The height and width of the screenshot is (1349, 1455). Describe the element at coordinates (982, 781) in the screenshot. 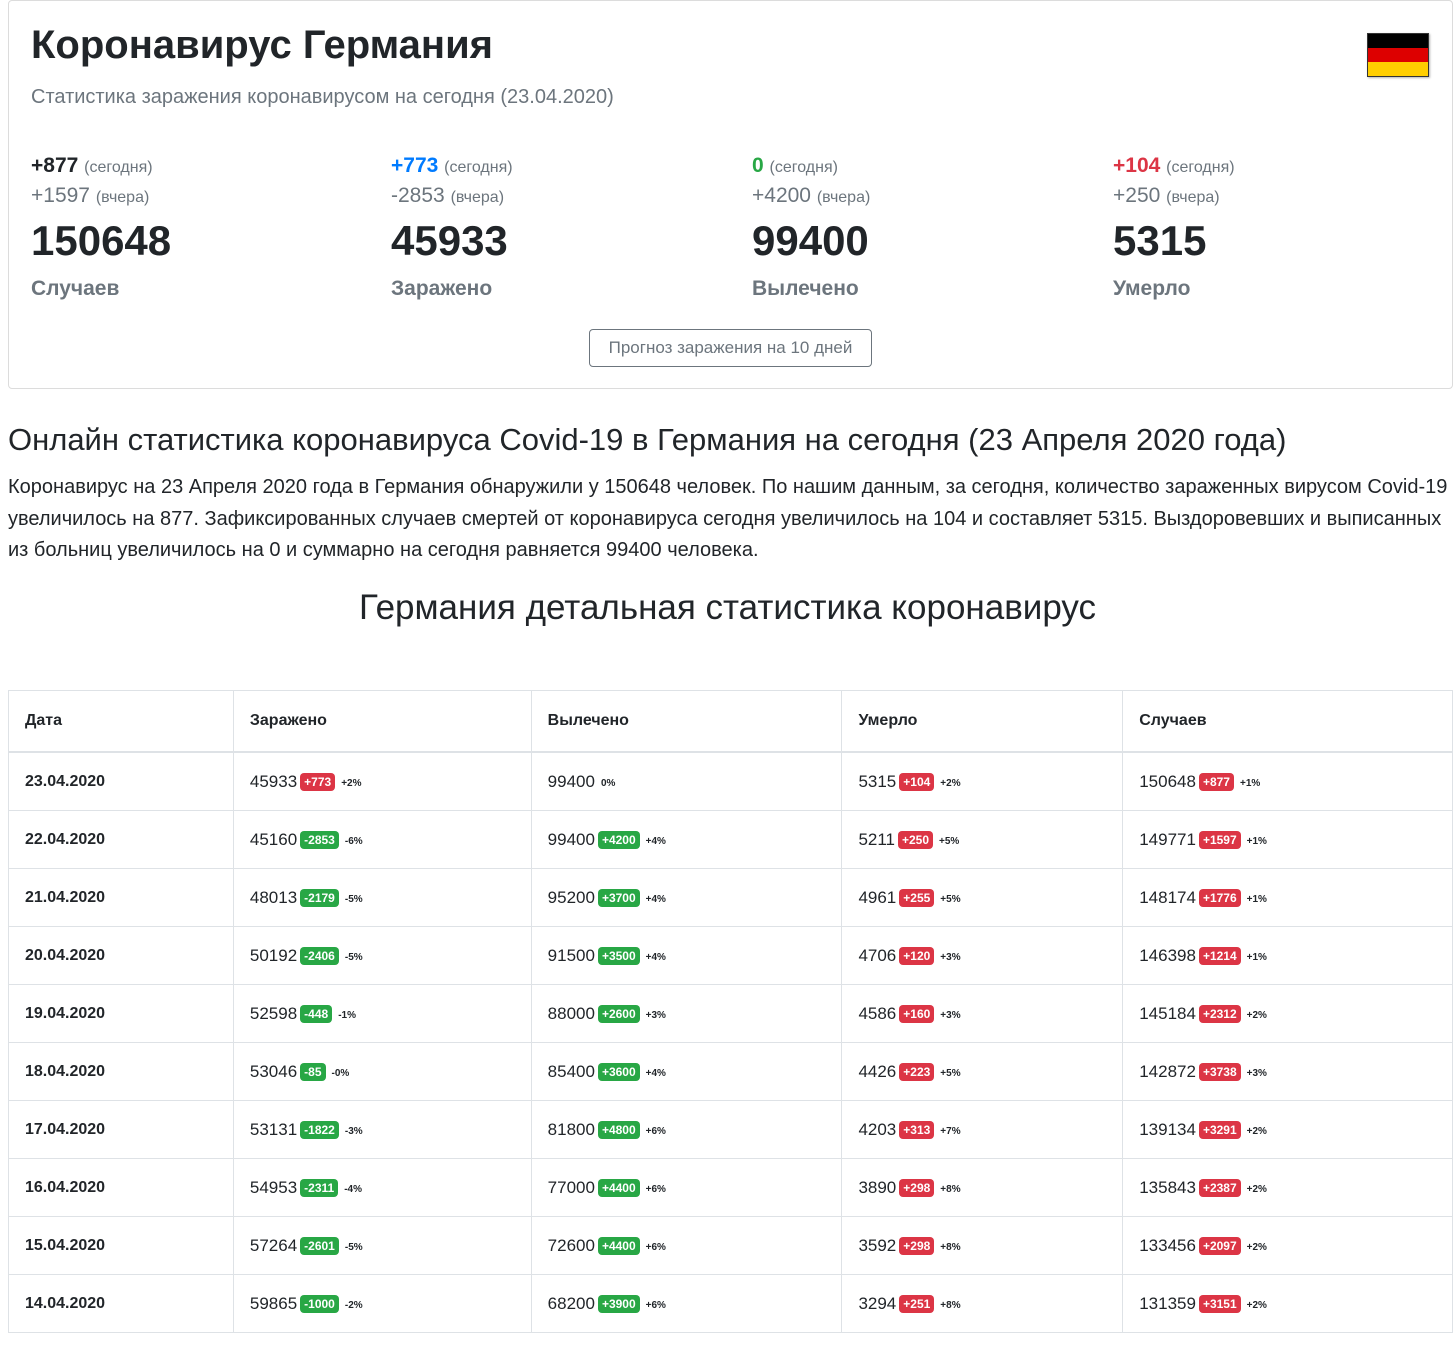

I see `cell-deaths: 5315 +104 +2%` at that location.